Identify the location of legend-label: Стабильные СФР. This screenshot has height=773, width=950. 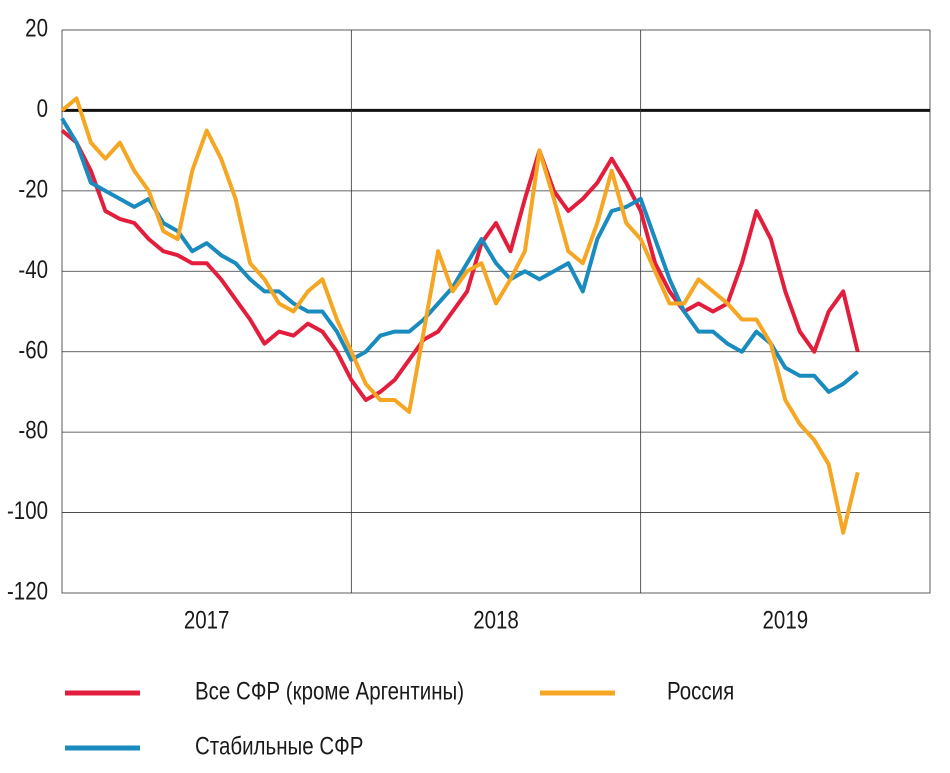
(279, 746).